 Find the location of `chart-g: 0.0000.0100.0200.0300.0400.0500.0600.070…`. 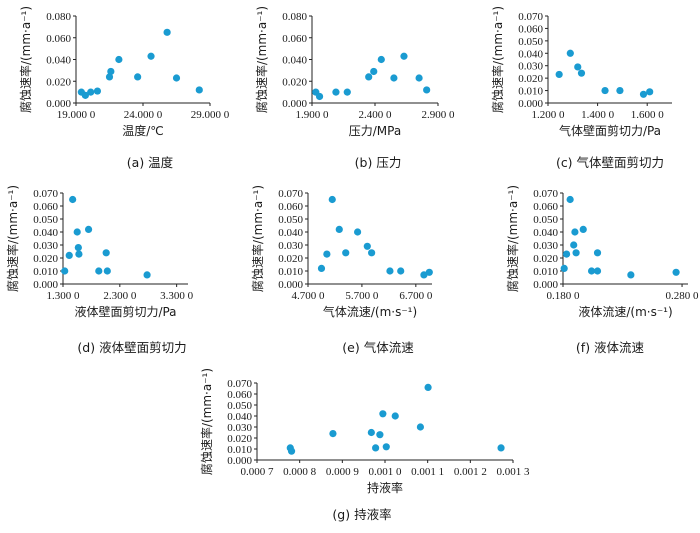

chart-g: 0.0000.0100.0200.0300.0400.0500.0600.070… is located at coordinates (364, 445).